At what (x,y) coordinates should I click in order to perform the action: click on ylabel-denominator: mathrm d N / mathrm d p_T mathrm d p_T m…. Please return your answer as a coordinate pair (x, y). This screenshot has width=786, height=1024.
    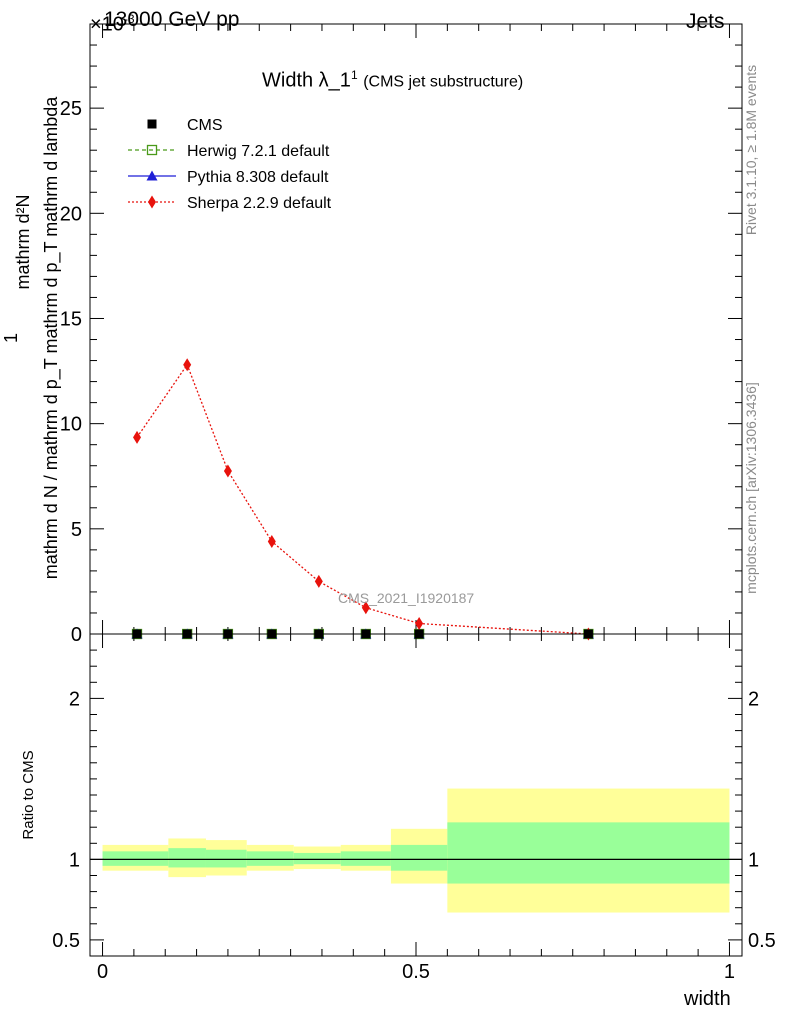
    Looking at the image, I should click on (51, 338).